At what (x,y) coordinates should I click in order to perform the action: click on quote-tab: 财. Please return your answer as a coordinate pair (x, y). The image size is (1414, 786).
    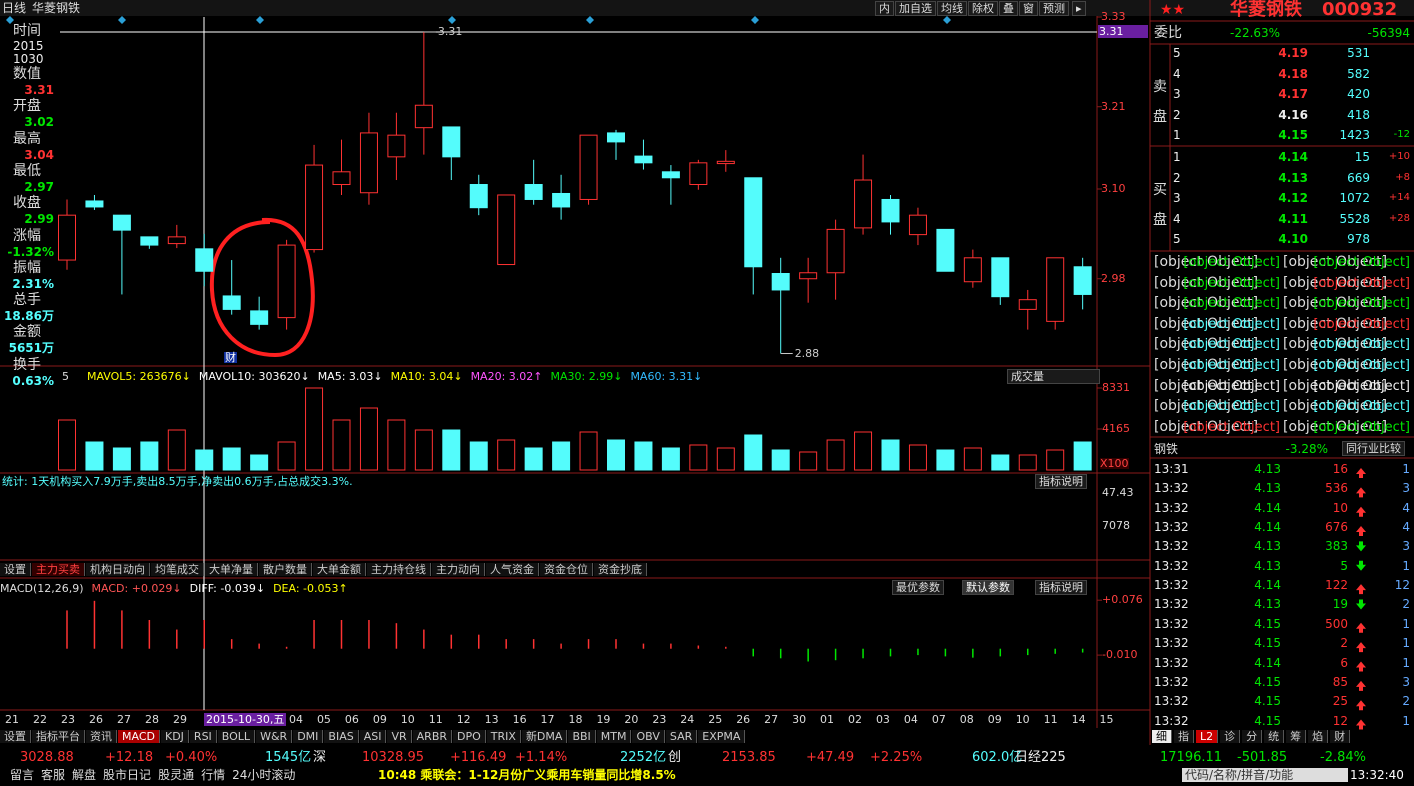
    Looking at the image, I should click on (1340, 736).